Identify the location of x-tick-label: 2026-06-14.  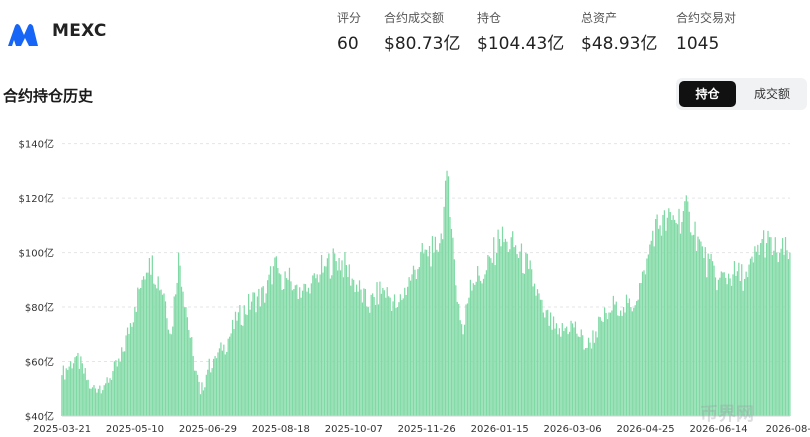
(718, 429).